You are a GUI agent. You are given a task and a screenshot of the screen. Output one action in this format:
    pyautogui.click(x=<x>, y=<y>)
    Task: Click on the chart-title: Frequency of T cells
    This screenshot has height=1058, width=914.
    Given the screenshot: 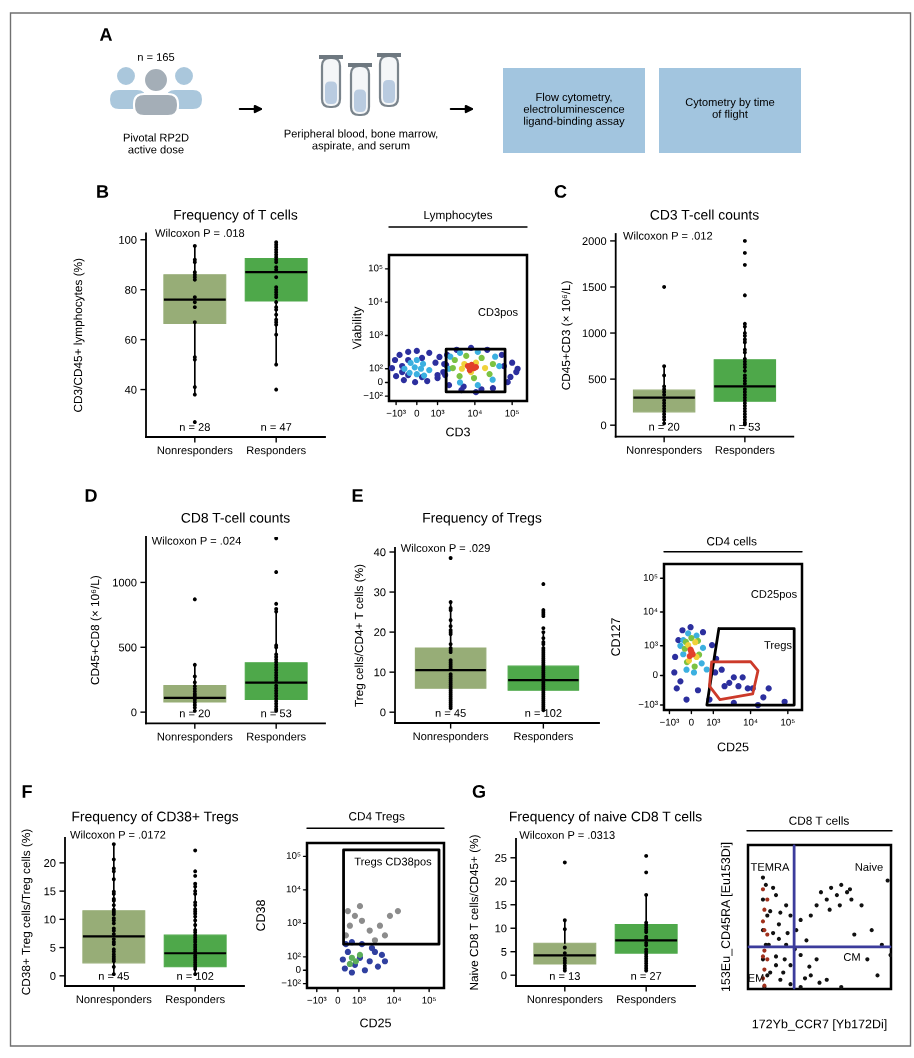 What is the action you would take?
    pyautogui.click(x=236, y=216)
    